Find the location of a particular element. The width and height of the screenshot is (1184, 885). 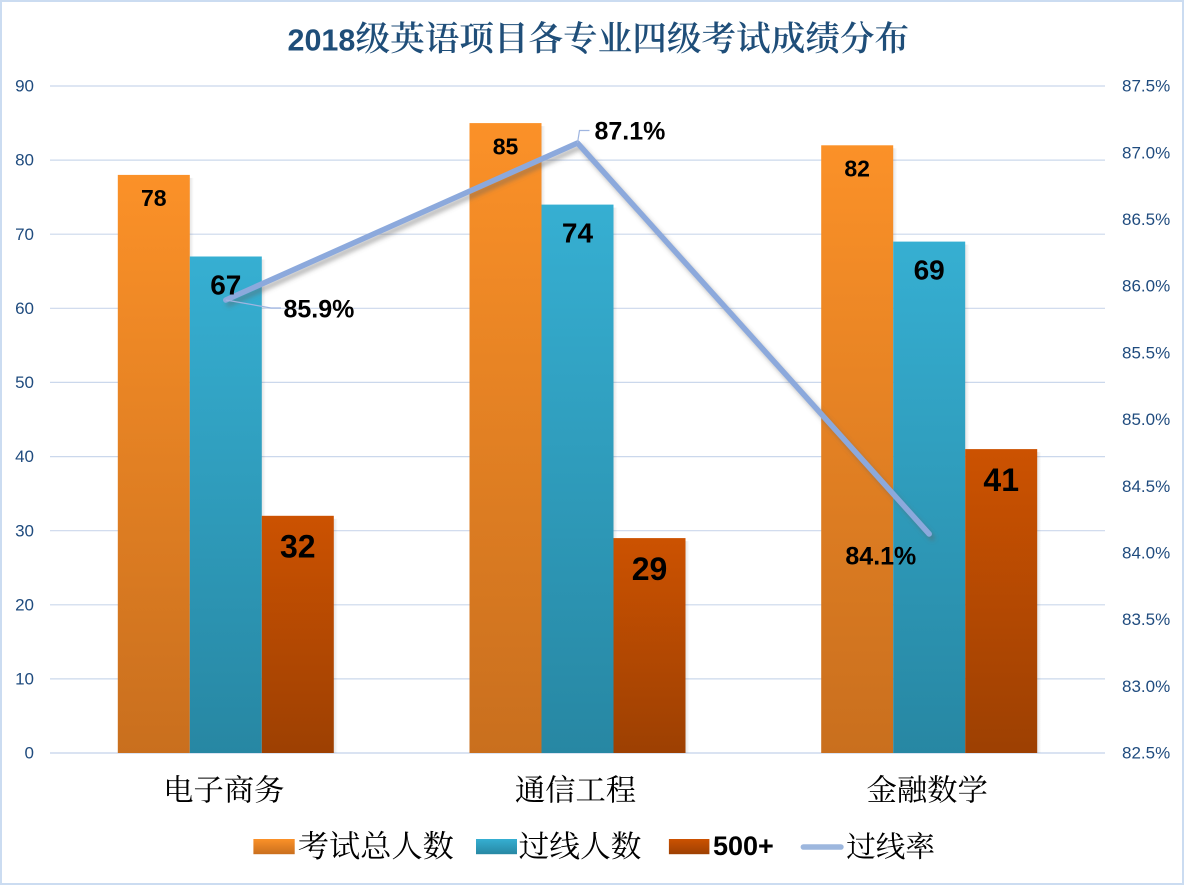

svg-text: 83.0% is located at coordinates (1146, 686).